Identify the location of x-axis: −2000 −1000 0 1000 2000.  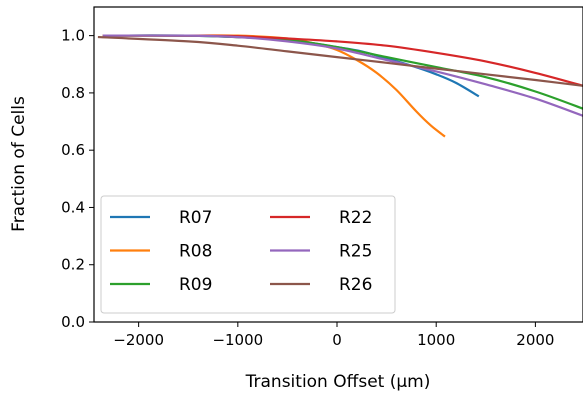
(333, 335).